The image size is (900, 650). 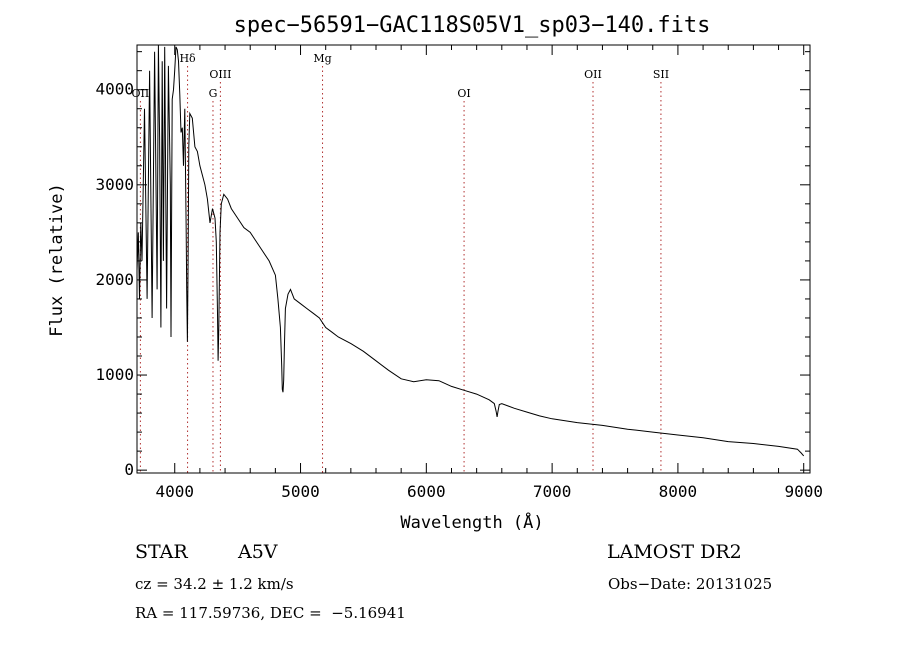 What do you see at coordinates (300, 491) in the screenshot?
I see `x-tick-label: 5000` at bounding box center [300, 491].